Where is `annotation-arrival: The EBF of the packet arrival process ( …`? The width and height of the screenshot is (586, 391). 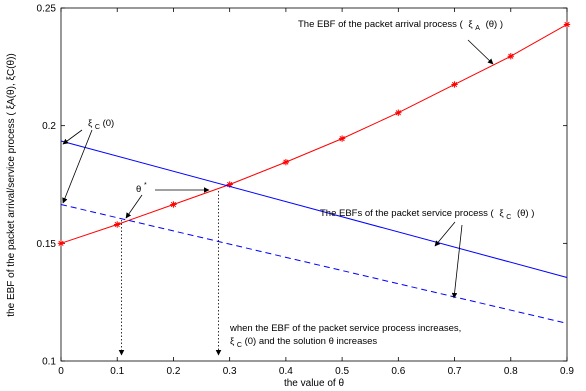 annotation-arrival: The EBF of the packet arrival process ( … is located at coordinates (400, 26).